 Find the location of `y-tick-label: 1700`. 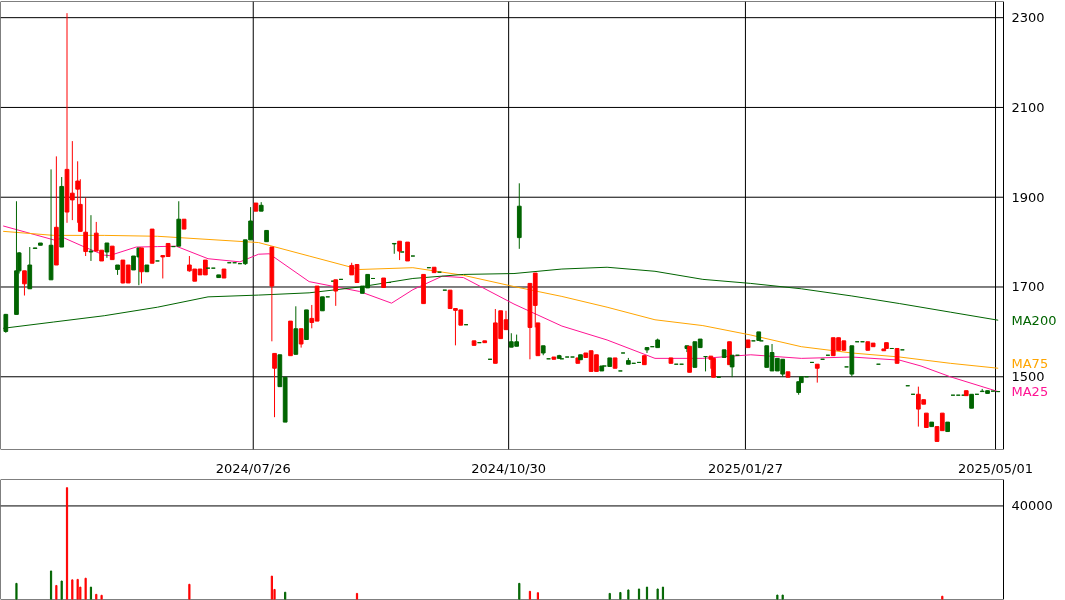

y-tick-label: 1700 is located at coordinates (1028, 287).